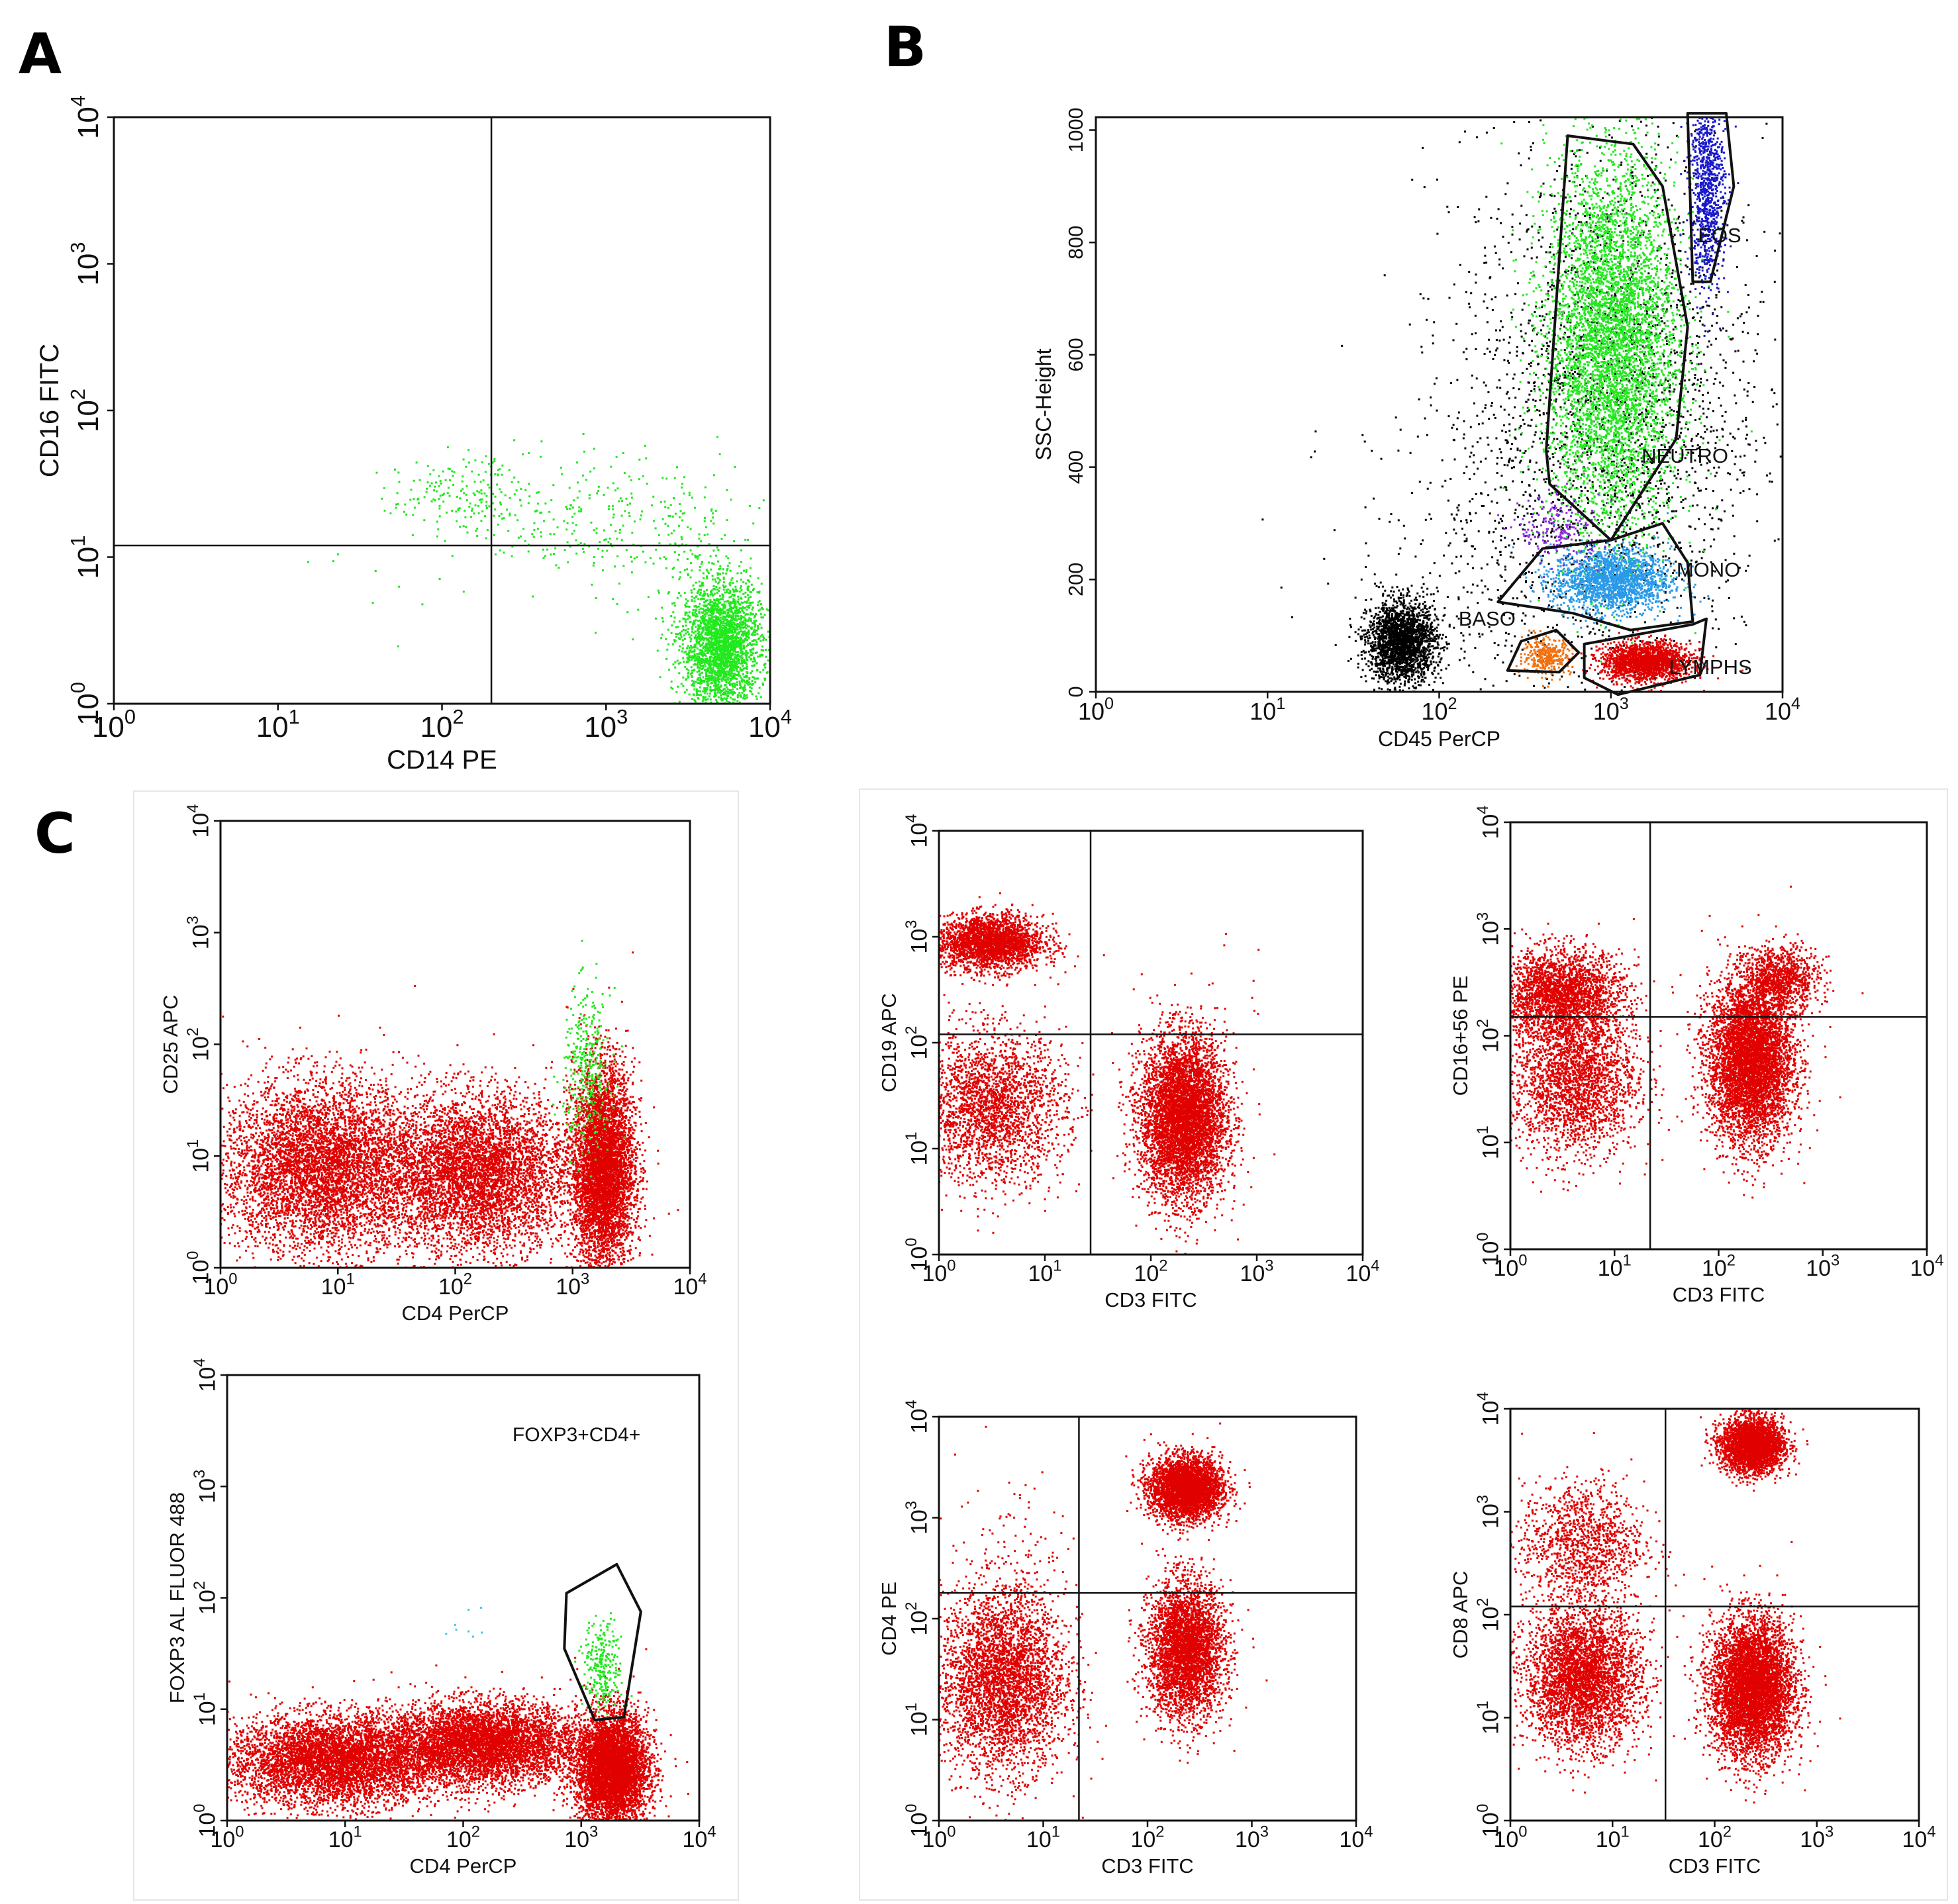 The image size is (1958, 1904). What do you see at coordinates (1461, 1036) in the screenshot?
I see `y-axis-label: CD16+56 PE` at bounding box center [1461, 1036].